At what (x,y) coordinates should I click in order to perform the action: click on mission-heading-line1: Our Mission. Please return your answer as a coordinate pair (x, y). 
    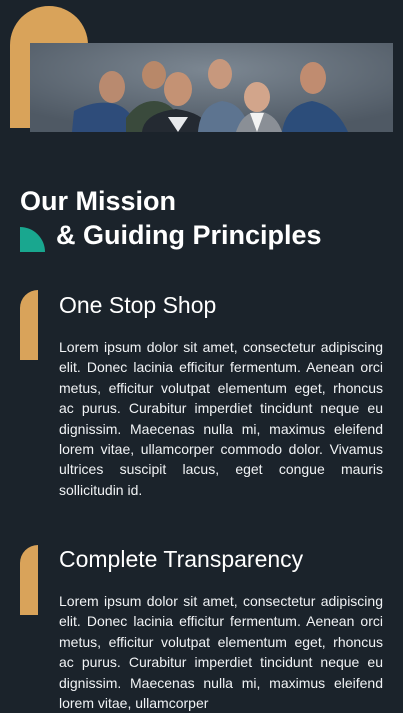
    Looking at the image, I should click on (98, 201).